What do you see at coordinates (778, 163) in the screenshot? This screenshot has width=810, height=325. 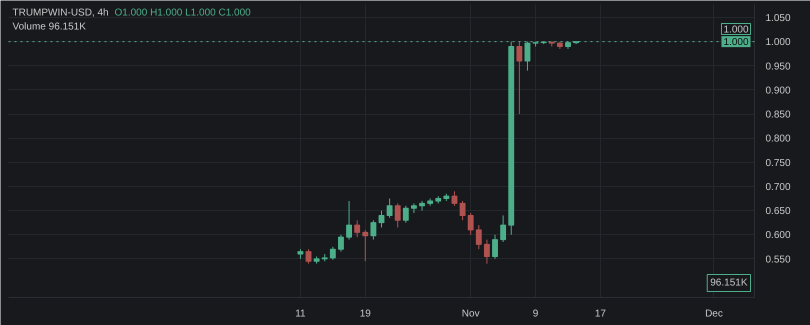 I see `y-tick-label: 0.750` at bounding box center [778, 163].